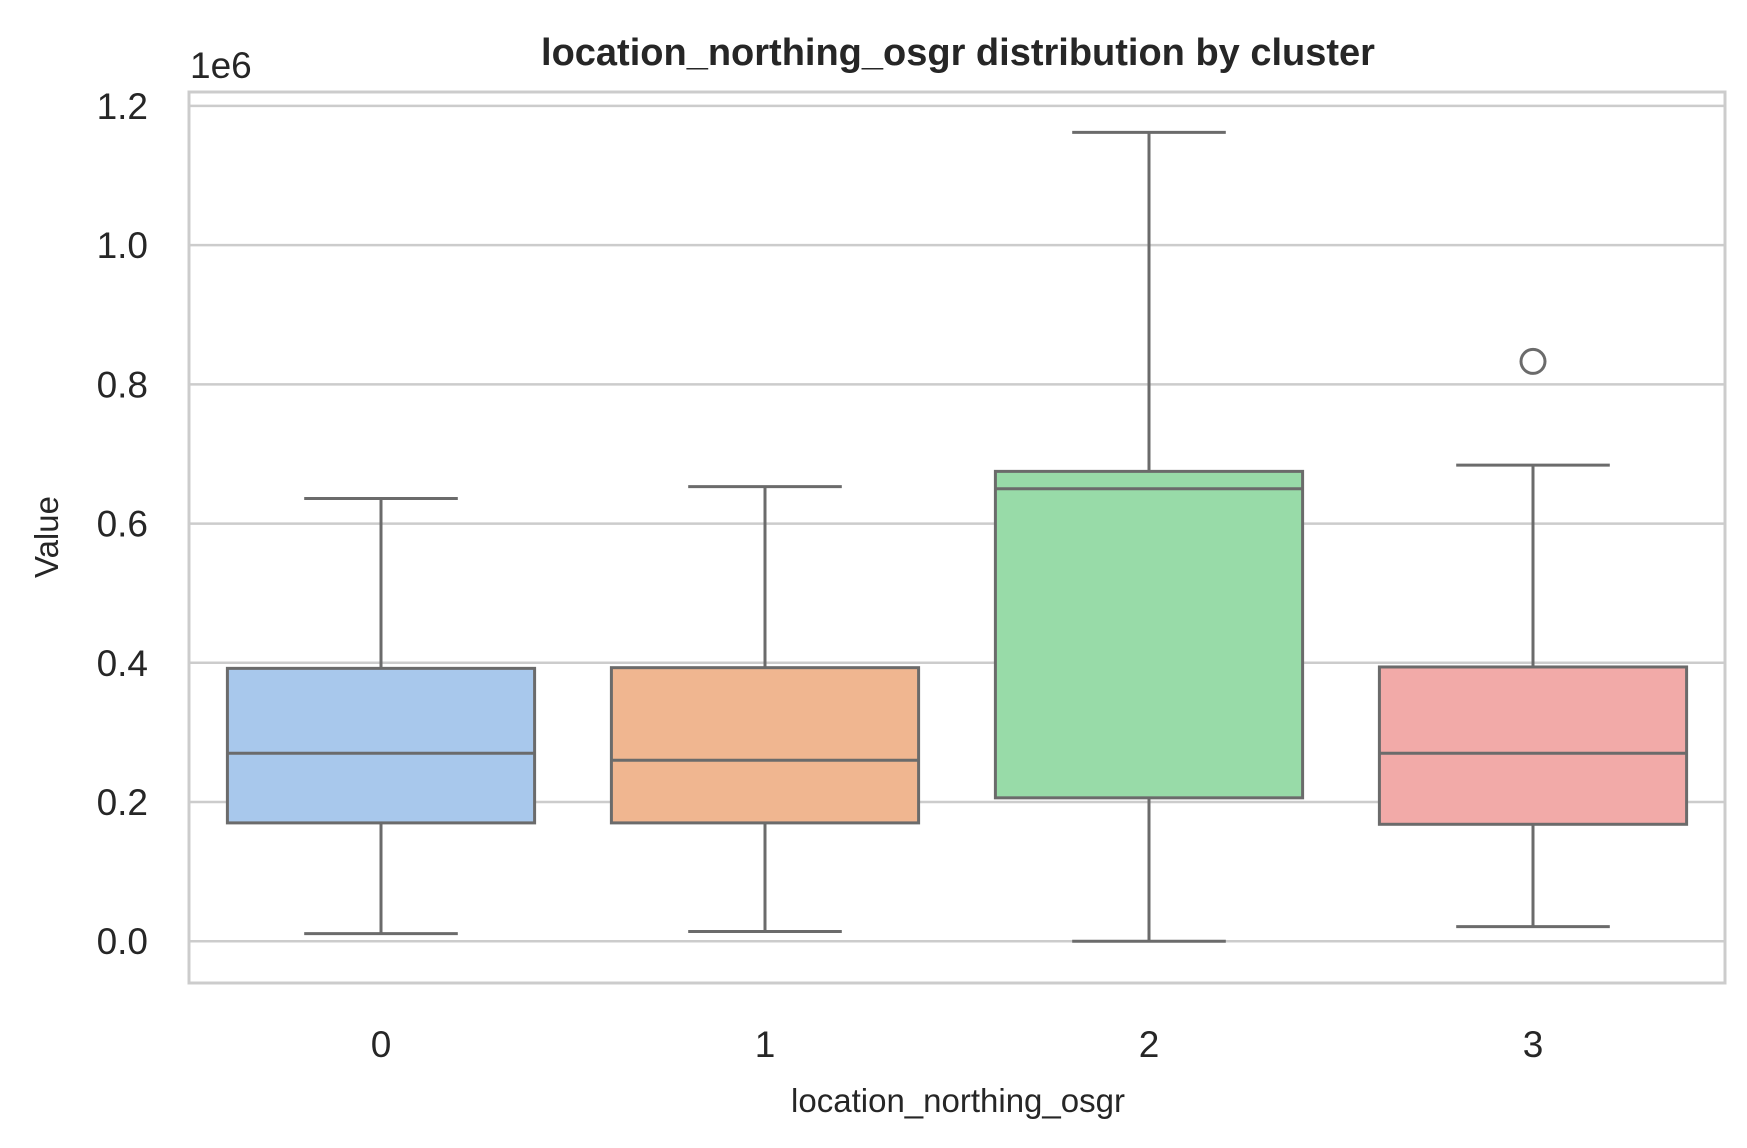 The width and height of the screenshot is (1747, 1148). Describe the element at coordinates (1149, 1044) in the screenshot. I see `x-tick-label: 2` at that location.